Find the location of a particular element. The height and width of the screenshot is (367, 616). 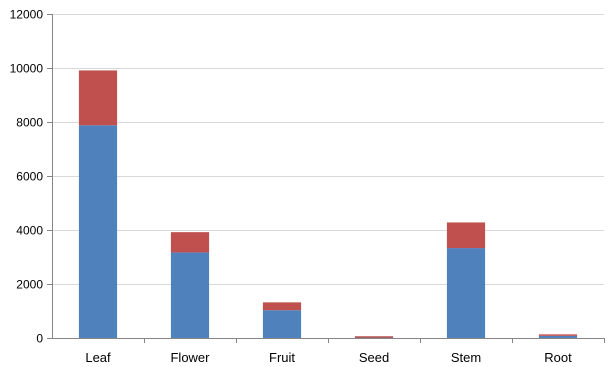

y-tick-label: 4000 is located at coordinates (29, 231).